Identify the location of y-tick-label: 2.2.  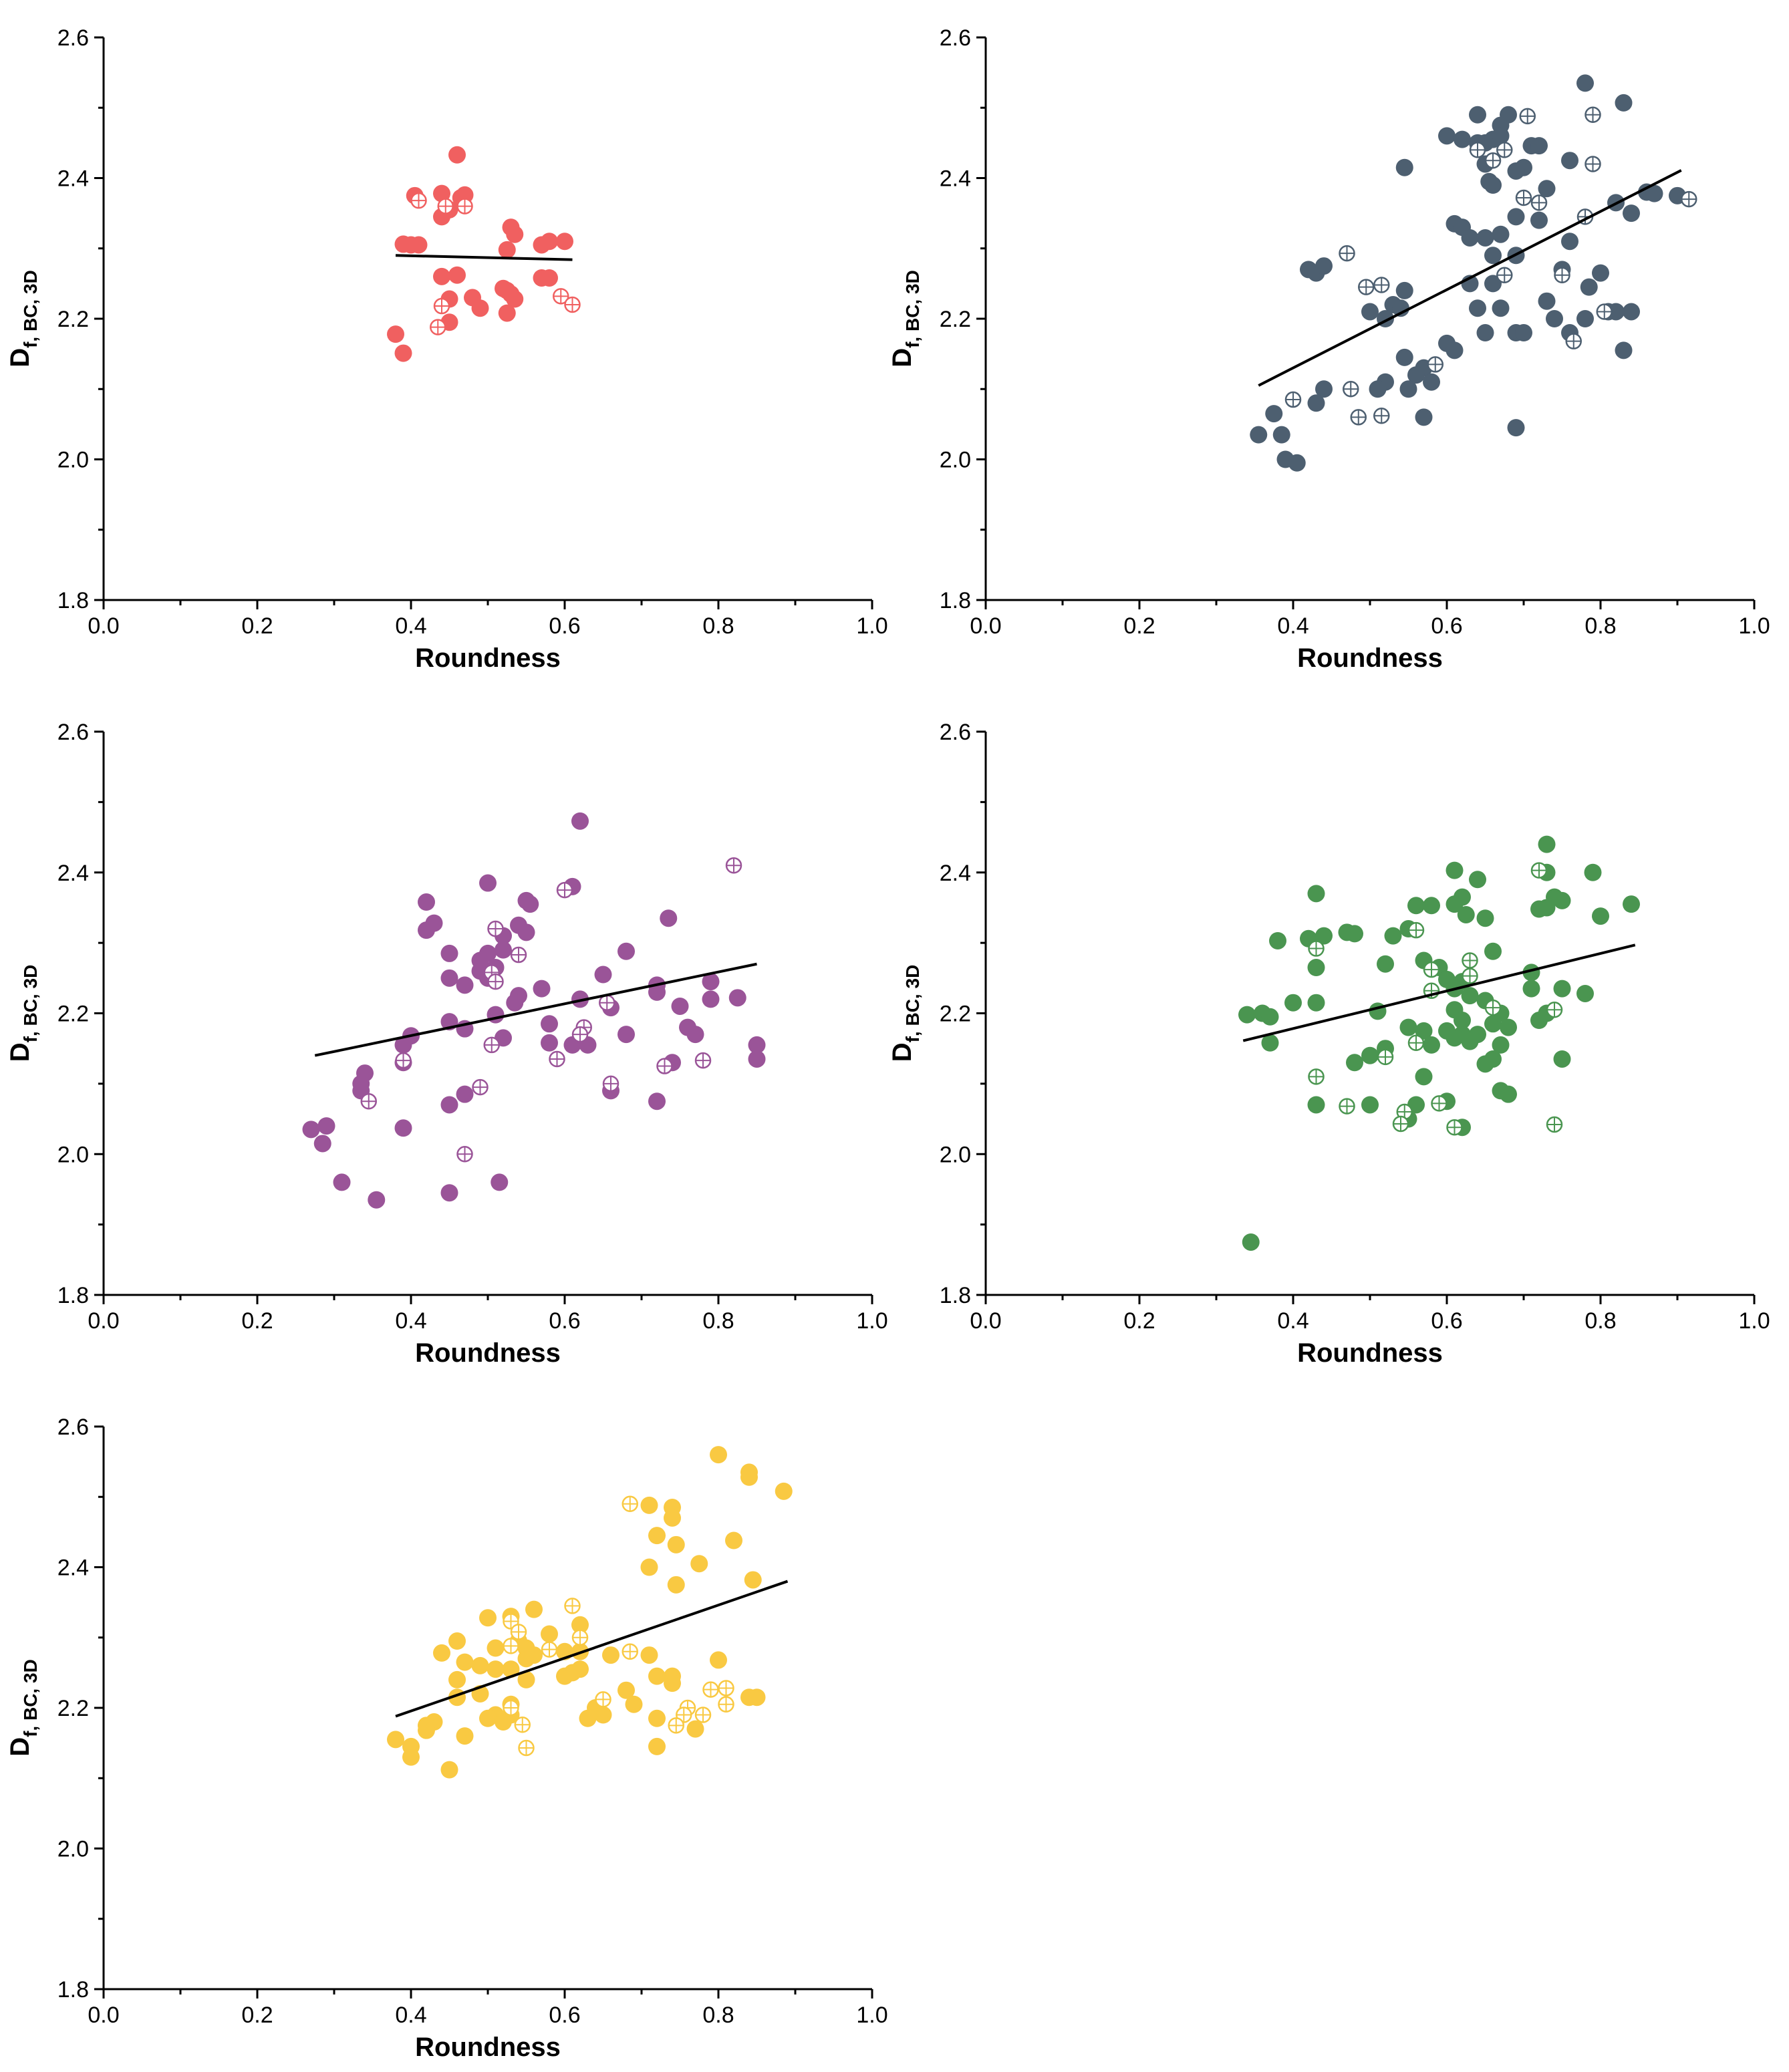
(73, 320).